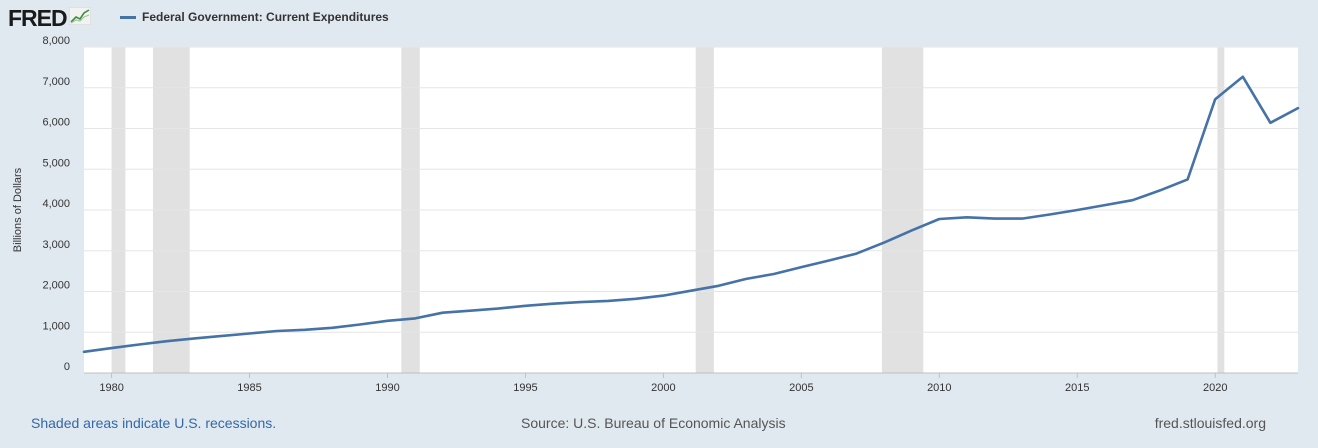 The image size is (1318, 448). What do you see at coordinates (18, 209) in the screenshot?
I see `y-axis-label: Billions of Dollars` at bounding box center [18, 209].